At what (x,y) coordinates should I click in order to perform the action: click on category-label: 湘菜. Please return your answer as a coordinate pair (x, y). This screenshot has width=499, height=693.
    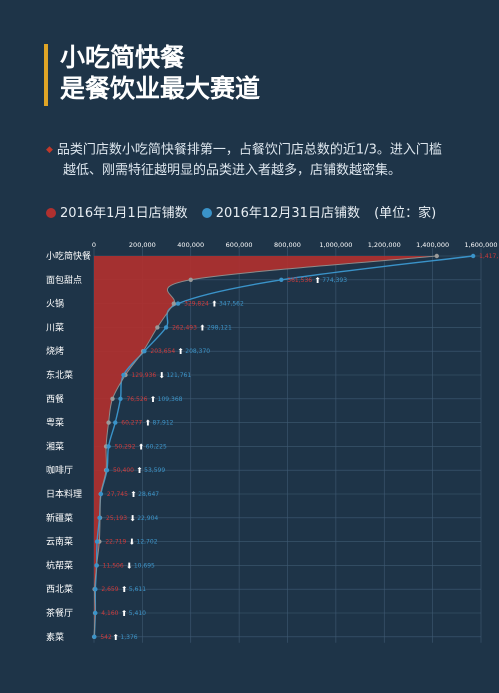
    Looking at the image, I should click on (55, 446).